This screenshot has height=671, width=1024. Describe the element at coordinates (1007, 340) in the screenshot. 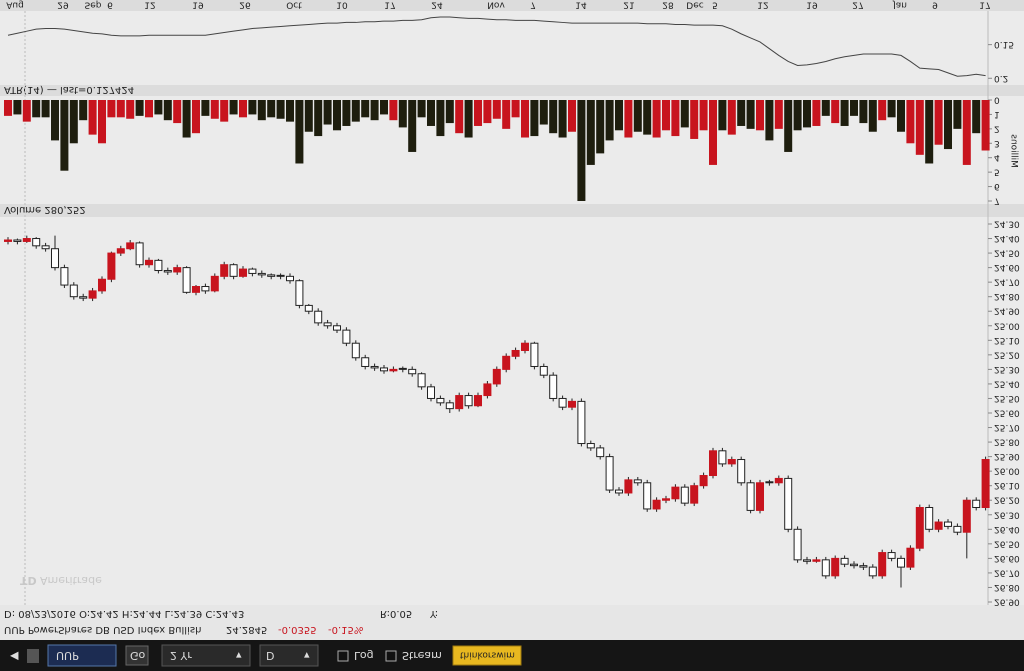

I see `y-tick-label: 25.10` at that location.